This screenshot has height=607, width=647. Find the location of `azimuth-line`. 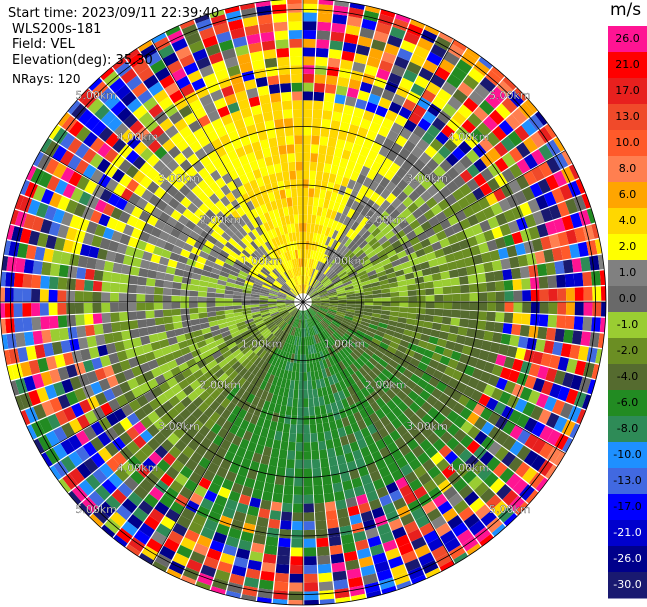

azimuth-line is located at coordinates (434, 226).